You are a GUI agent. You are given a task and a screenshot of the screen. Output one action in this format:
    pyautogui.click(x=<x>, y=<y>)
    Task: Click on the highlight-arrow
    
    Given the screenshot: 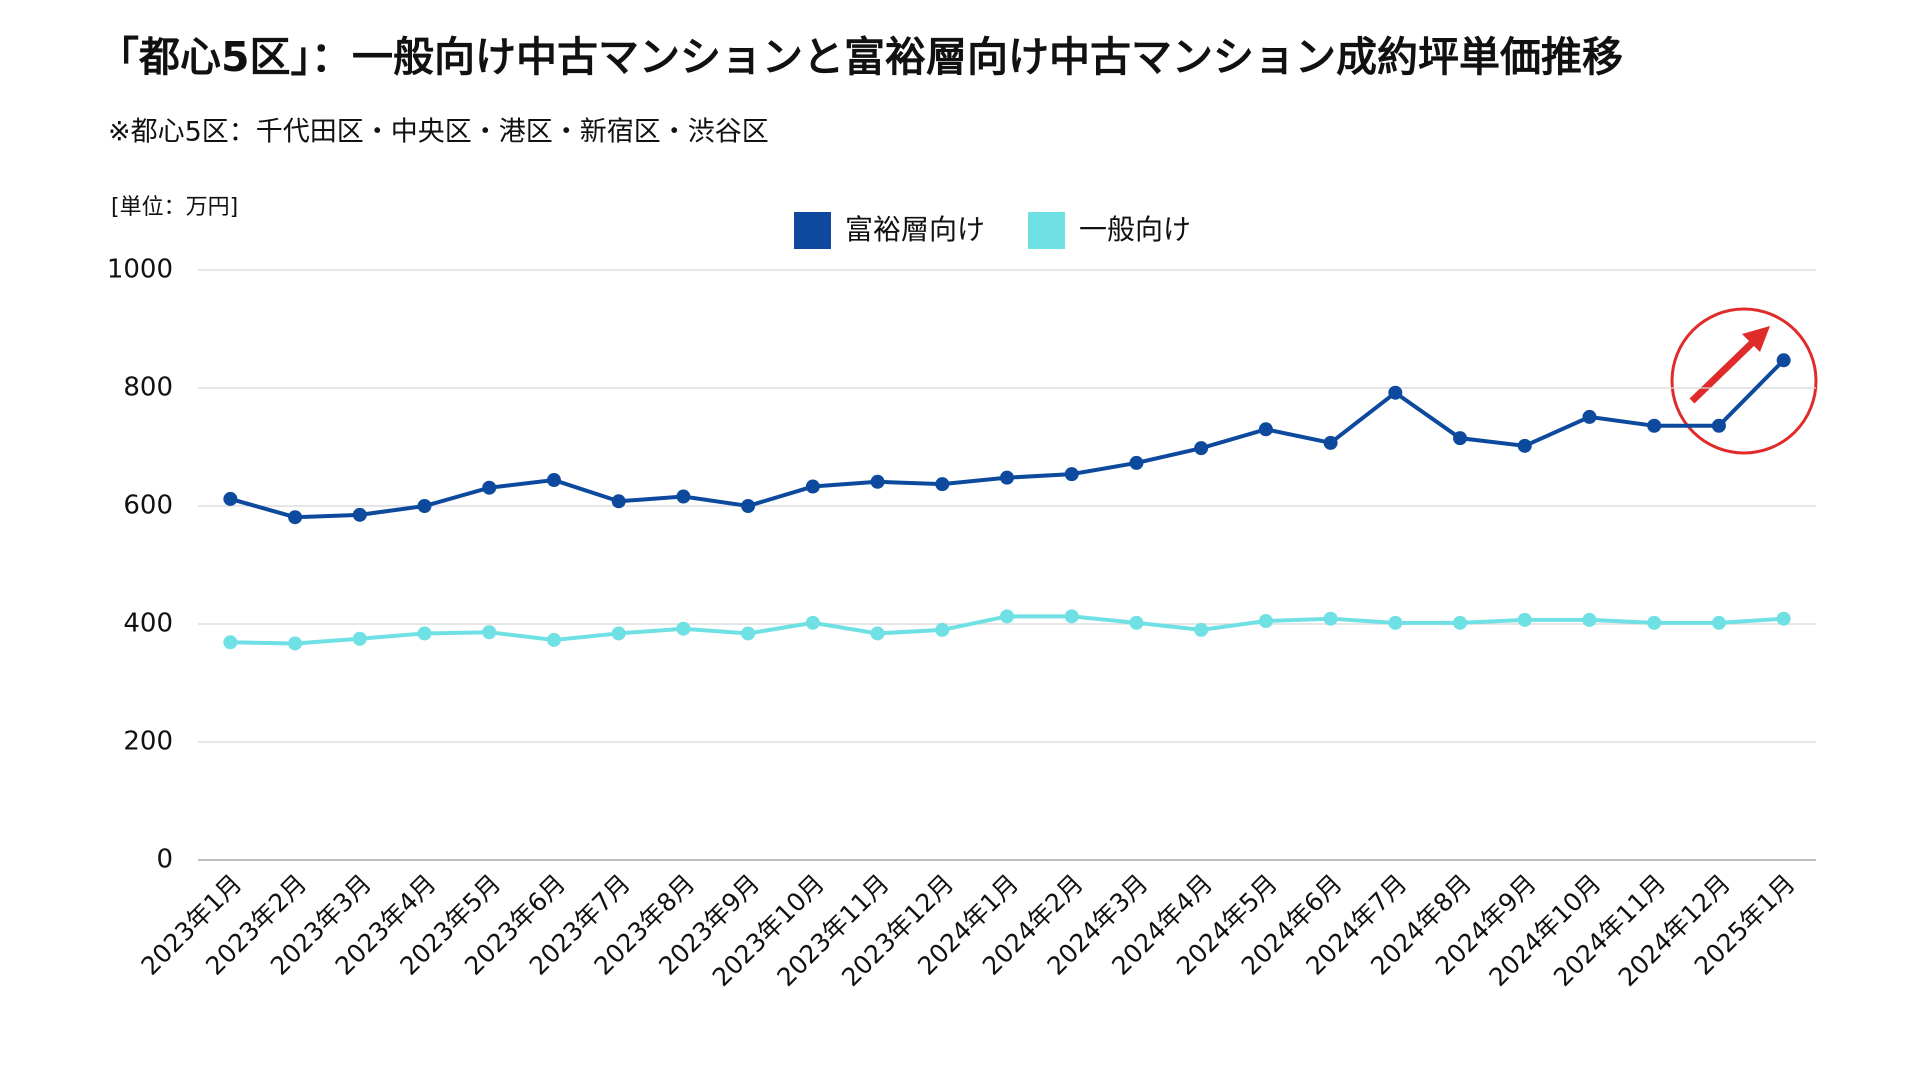 What is the action you would take?
    pyautogui.click(x=1722, y=372)
    